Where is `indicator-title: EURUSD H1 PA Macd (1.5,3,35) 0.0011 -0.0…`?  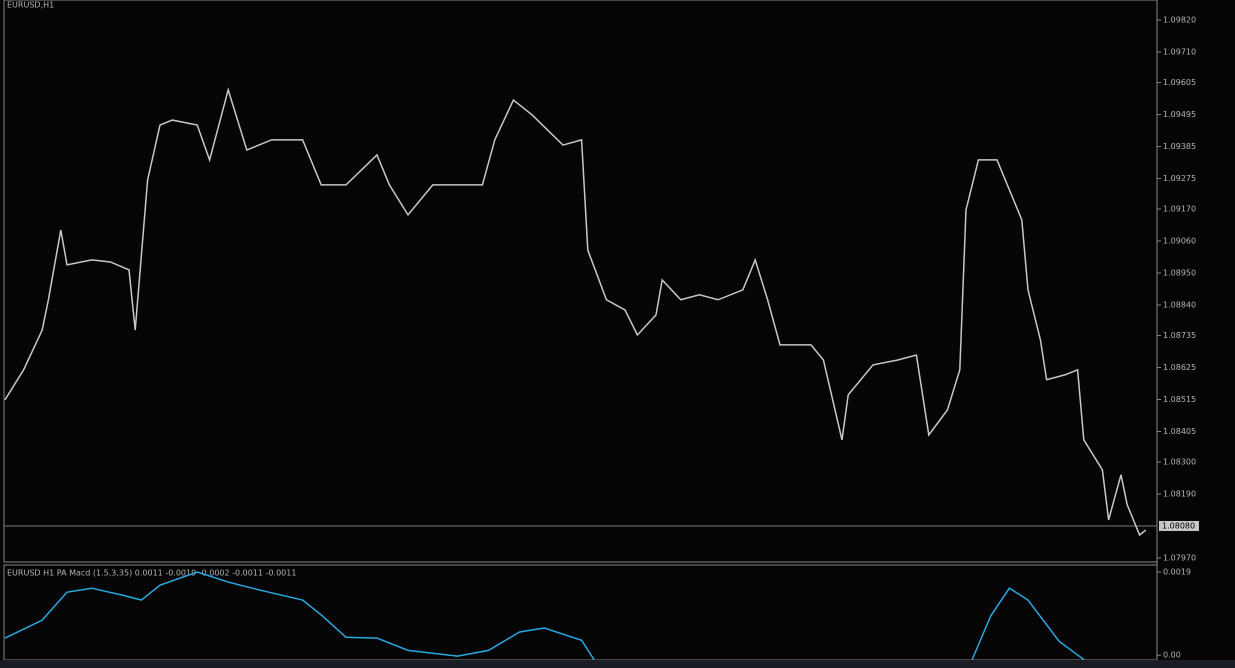 indicator-title: EURUSD H1 PA Macd (1.5,3,35) 0.0011 -0.0… is located at coordinates (151, 573).